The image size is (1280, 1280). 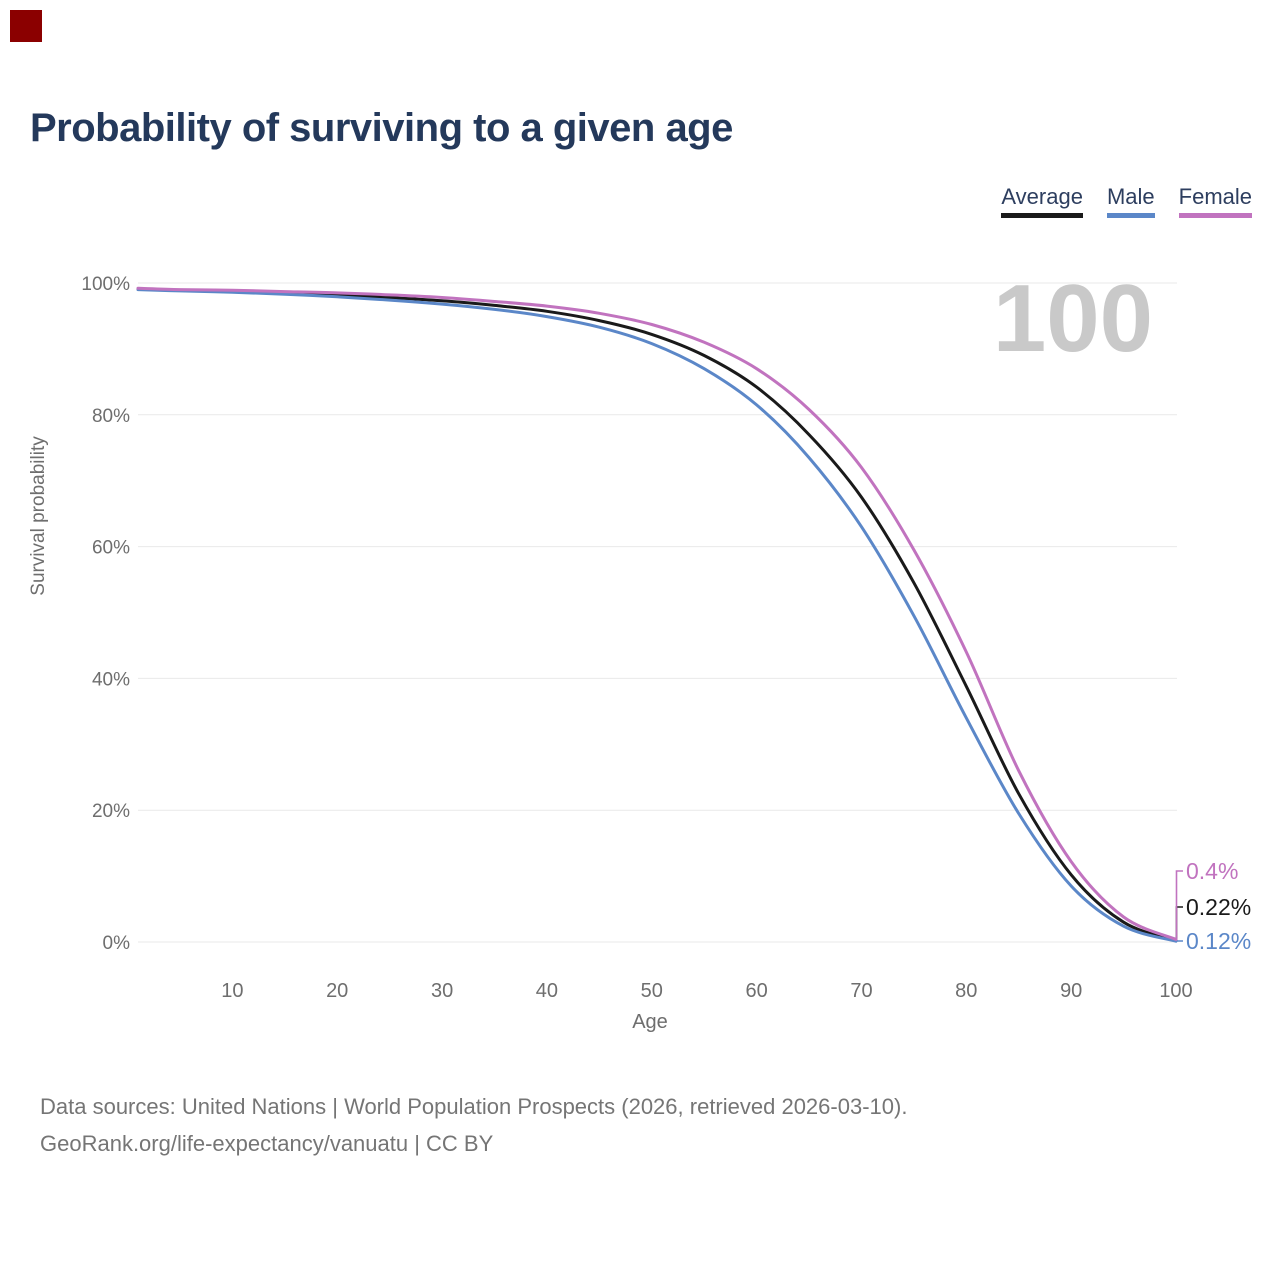 What do you see at coordinates (1215, 201) in the screenshot?
I see `legend-item-female: Female` at bounding box center [1215, 201].